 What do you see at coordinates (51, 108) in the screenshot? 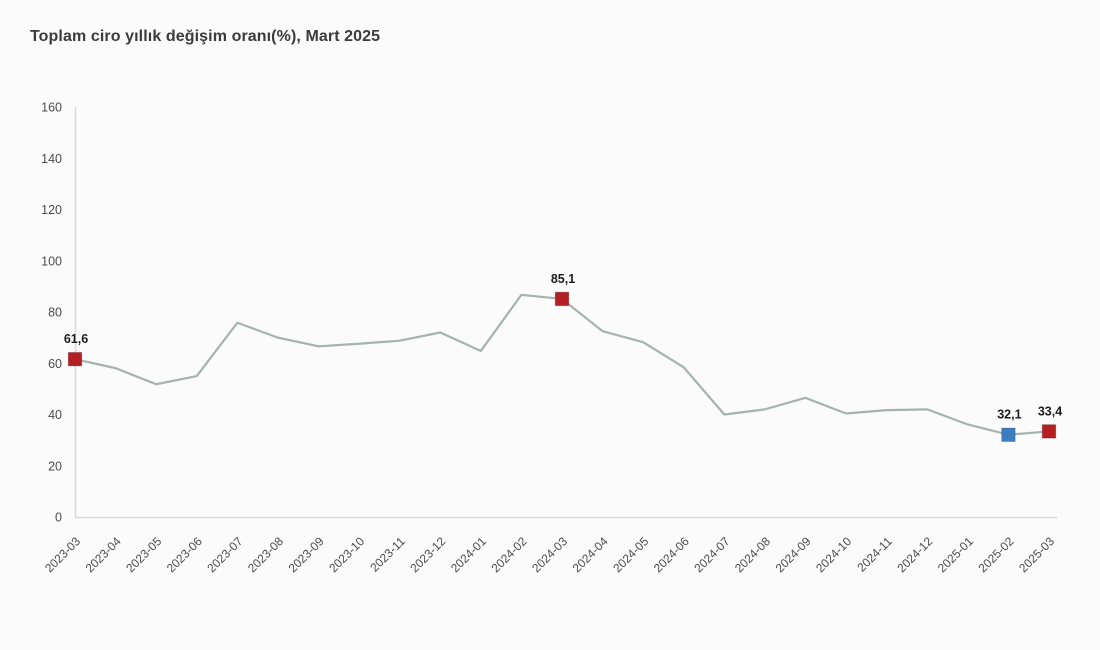
I see `y-tick-label: 160` at bounding box center [51, 108].